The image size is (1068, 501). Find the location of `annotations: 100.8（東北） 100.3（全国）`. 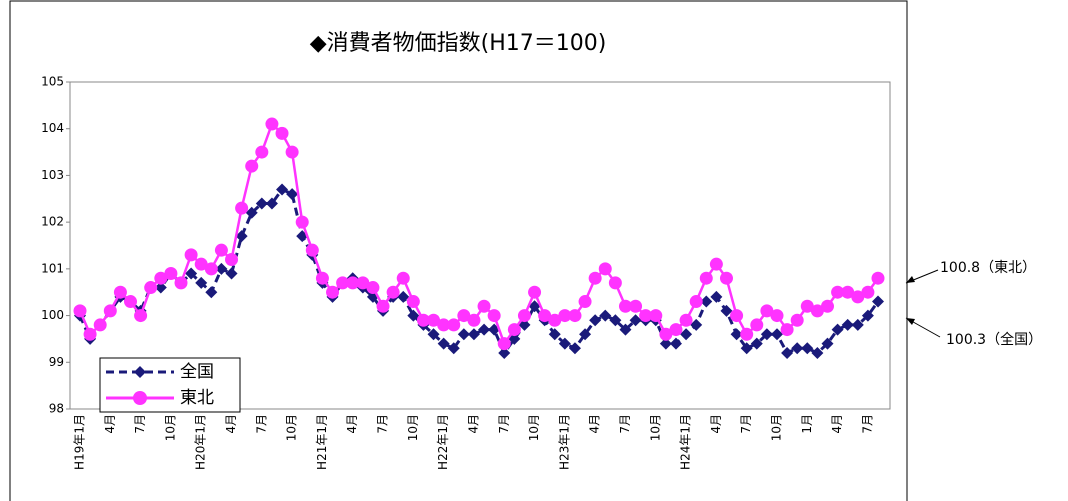

annotations: 100.8（東北） 100.3（全国） is located at coordinates (973, 304).